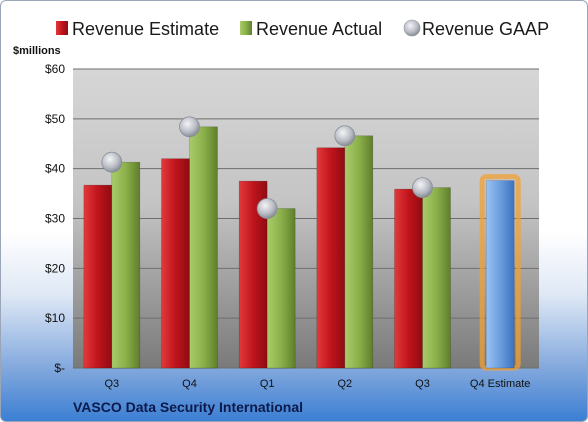 Image resolution: width=588 pixels, height=422 pixels. Describe the element at coordinates (55, 169) in the screenshot. I see `y-tick-label: $40` at that location.